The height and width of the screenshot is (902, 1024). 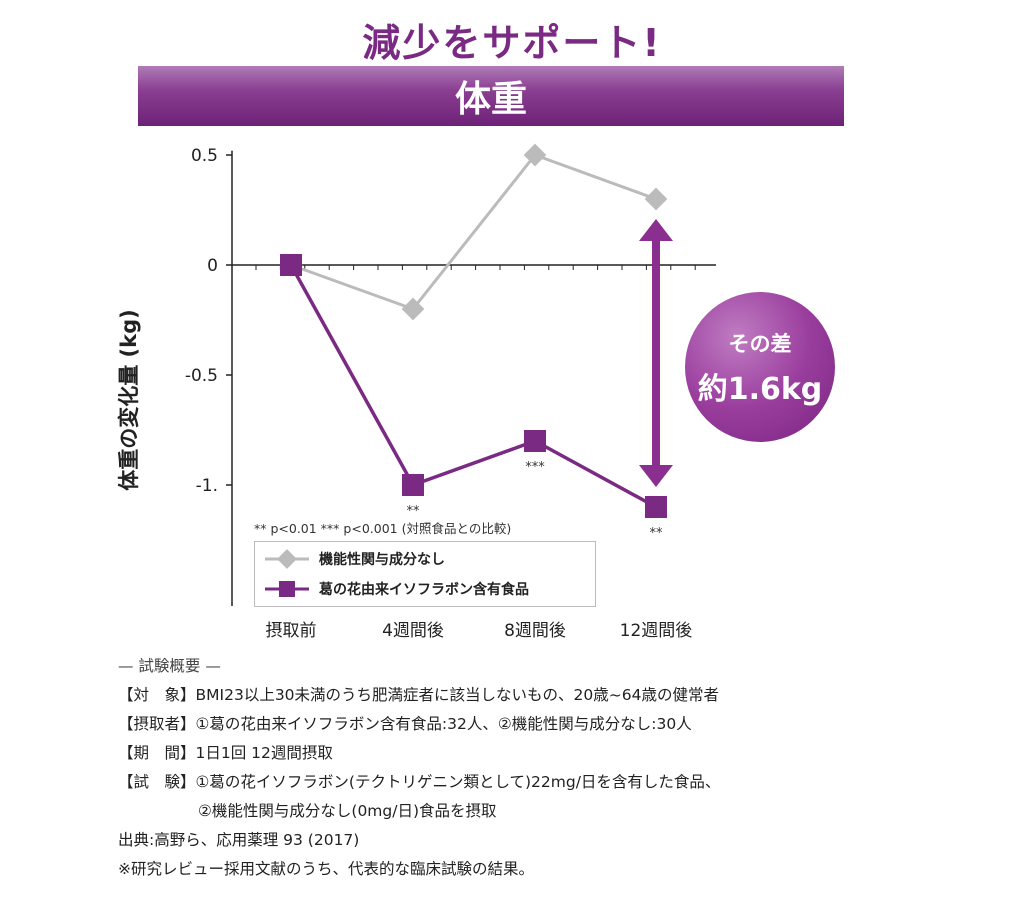 I want to click on y-axis-label: 体重の変化量 (kg), so click(x=129, y=400).